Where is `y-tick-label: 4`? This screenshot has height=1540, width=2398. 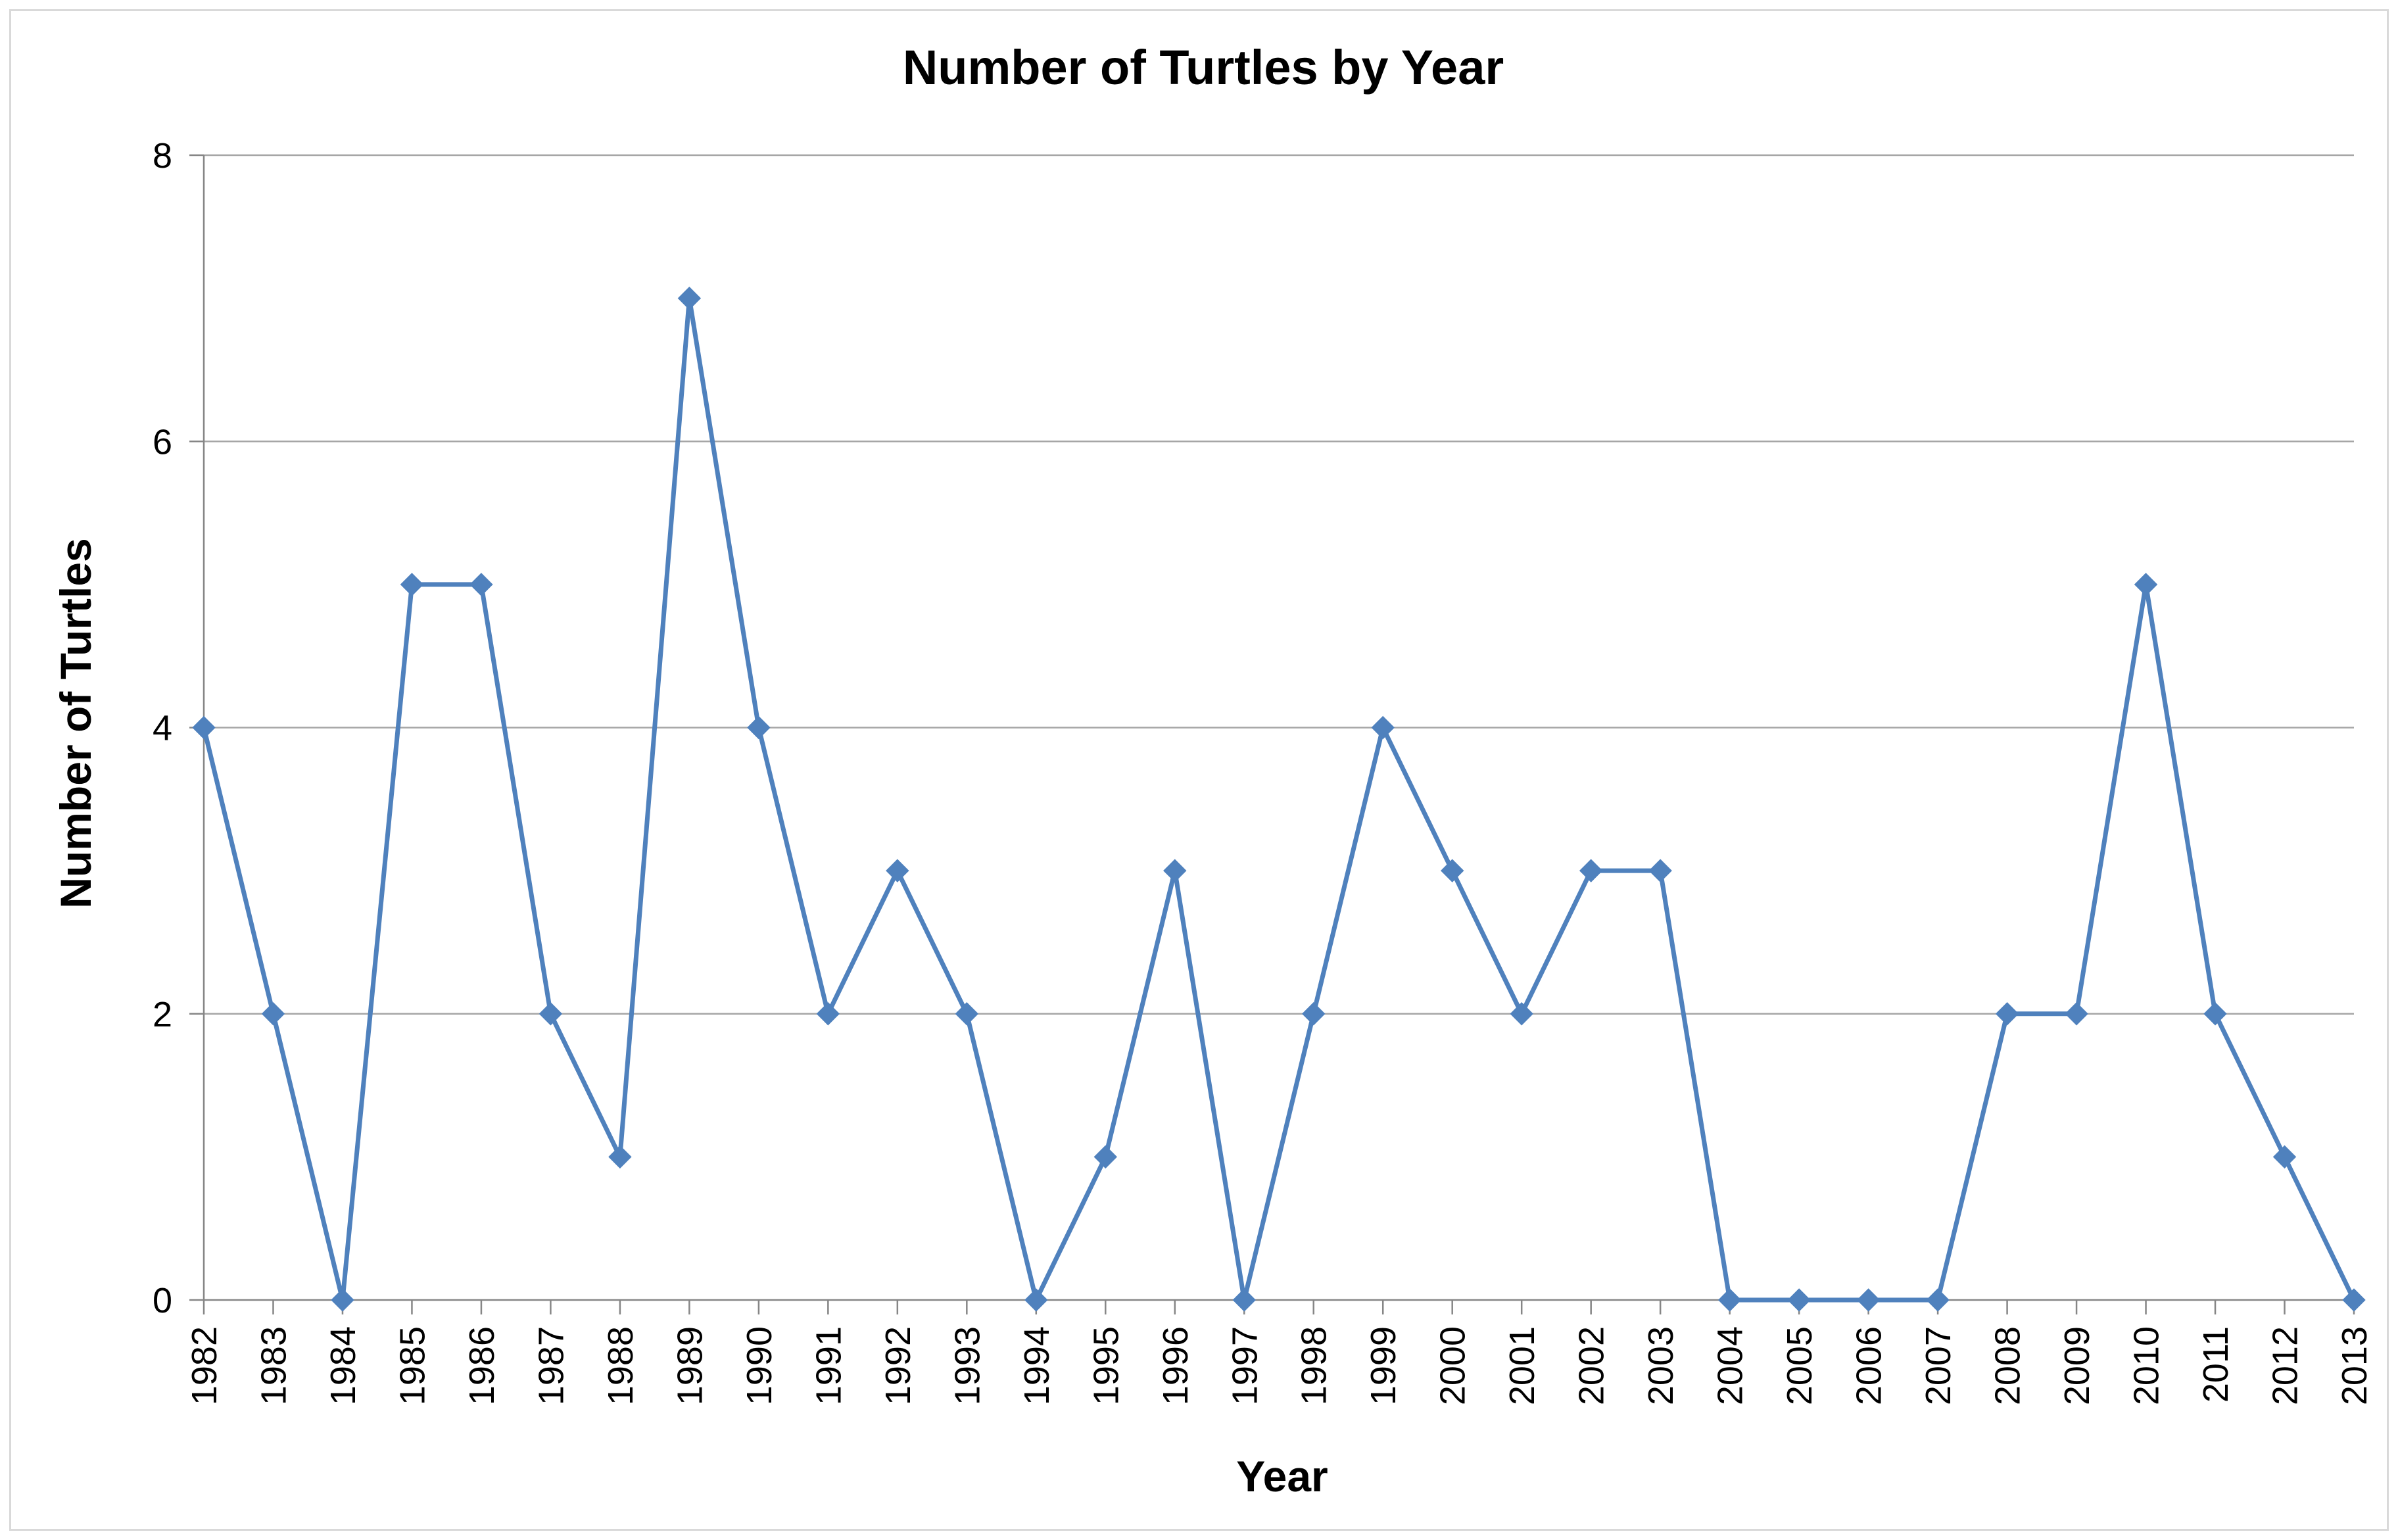
y-tick-label: 4 is located at coordinates (162, 728).